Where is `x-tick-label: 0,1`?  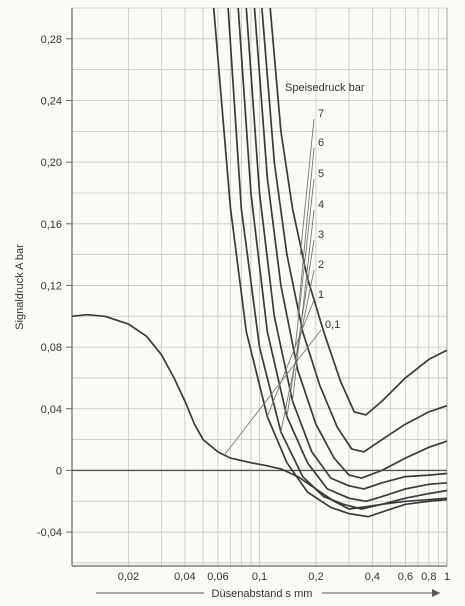
x-tick-label: 0,1 is located at coordinates (259, 577).